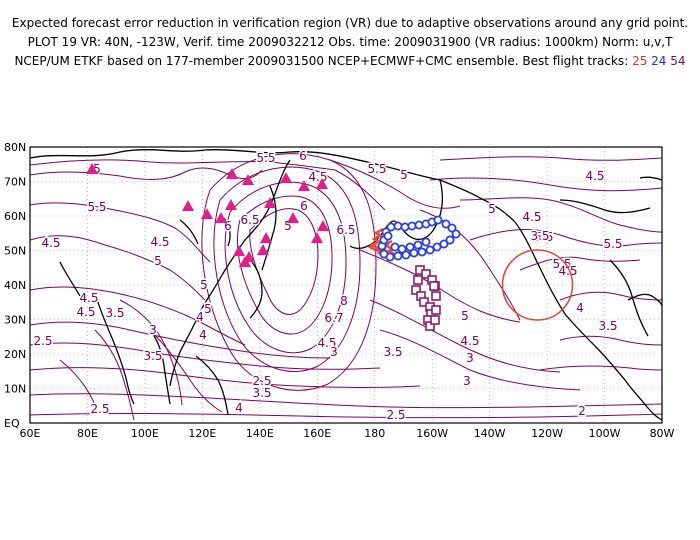  I want to click on track-54-legend: 54, so click(678, 61).